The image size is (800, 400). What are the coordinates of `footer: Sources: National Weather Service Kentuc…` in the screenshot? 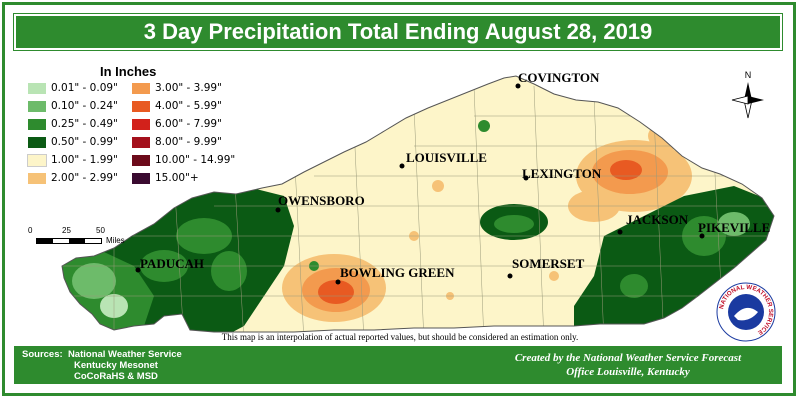 It's located at (398, 365).